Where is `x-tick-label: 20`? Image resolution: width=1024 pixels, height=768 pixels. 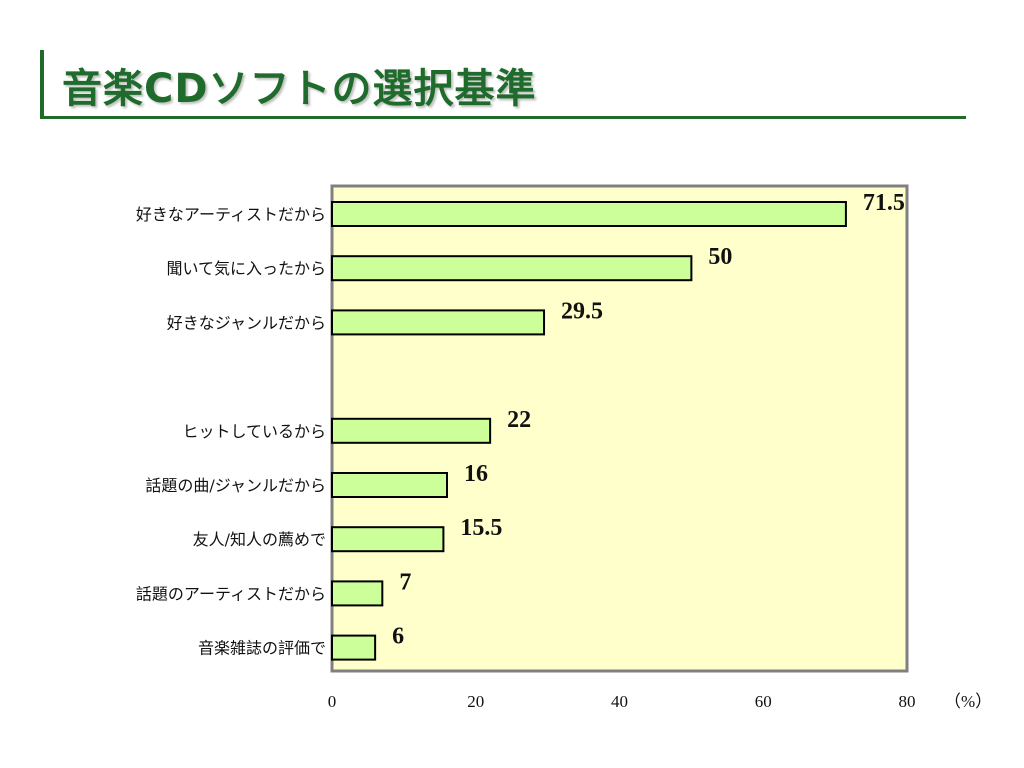
x-tick-label: 20 is located at coordinates (475, 701).